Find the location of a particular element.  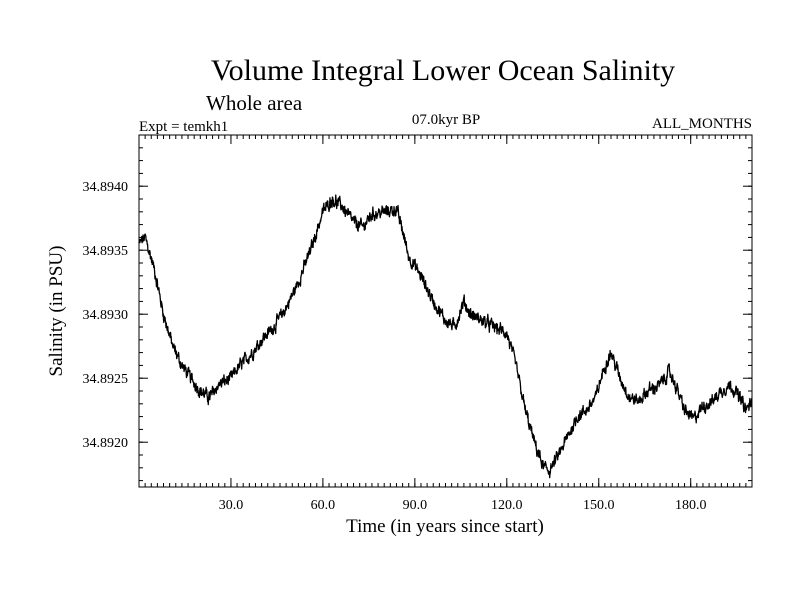

months-label: ALL_MONTHS is located at coordinates (702, 124).